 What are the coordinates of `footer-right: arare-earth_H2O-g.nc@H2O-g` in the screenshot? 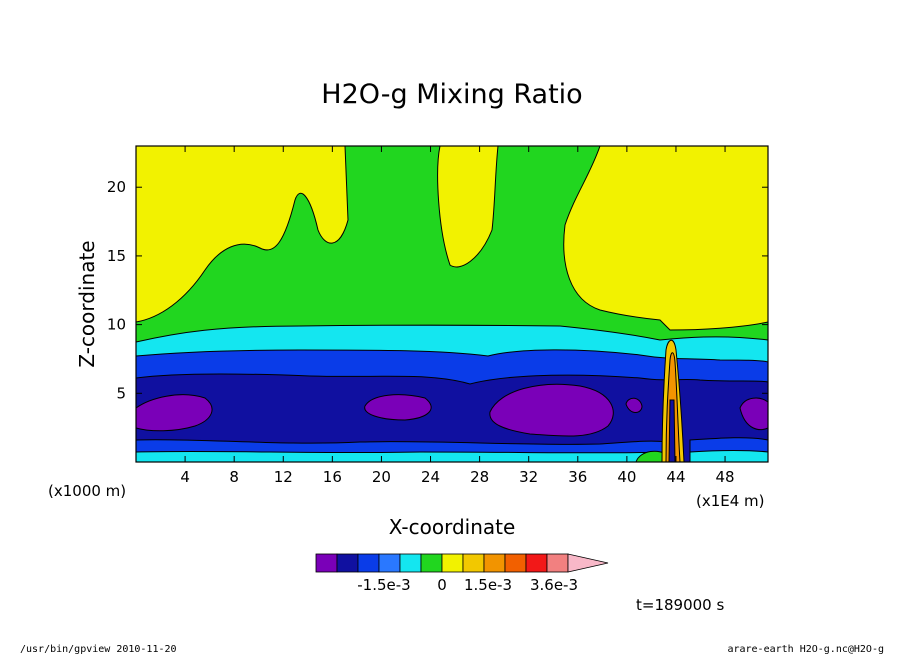 It's located at (805, 649).